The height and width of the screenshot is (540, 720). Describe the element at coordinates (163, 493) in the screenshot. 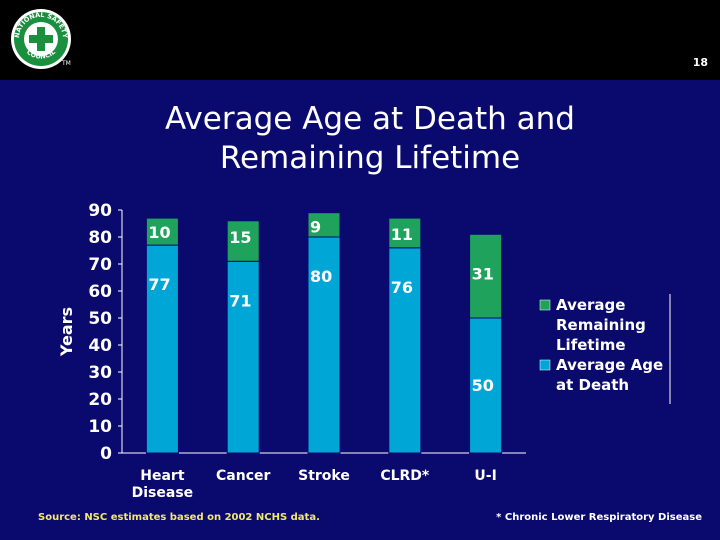

I see `x-tick-label: Disease` at that location.